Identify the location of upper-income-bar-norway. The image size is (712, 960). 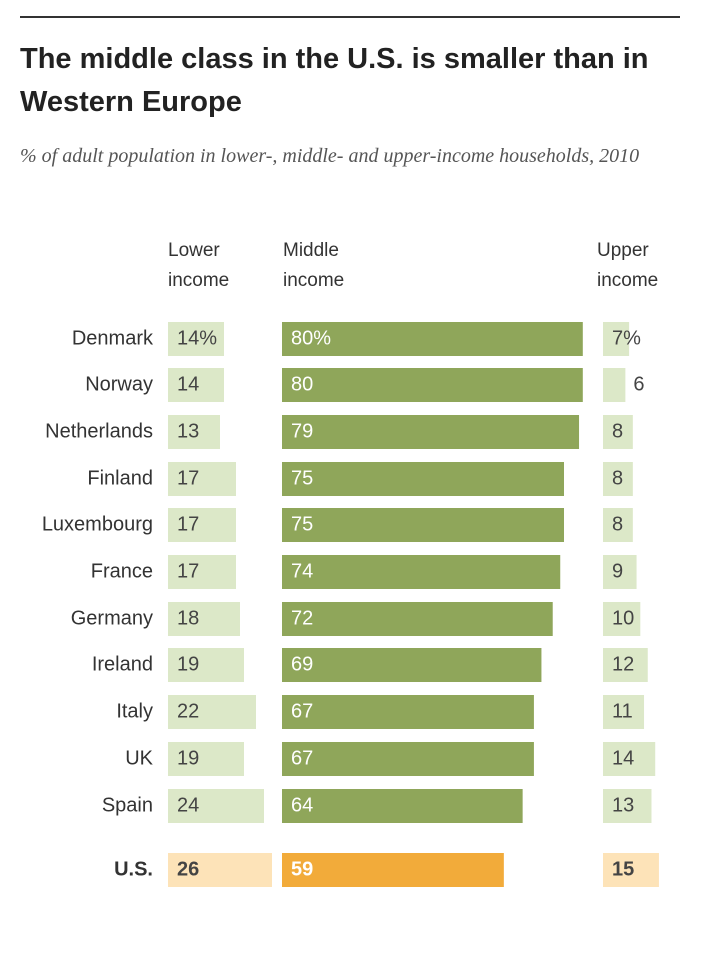
(614, 385).